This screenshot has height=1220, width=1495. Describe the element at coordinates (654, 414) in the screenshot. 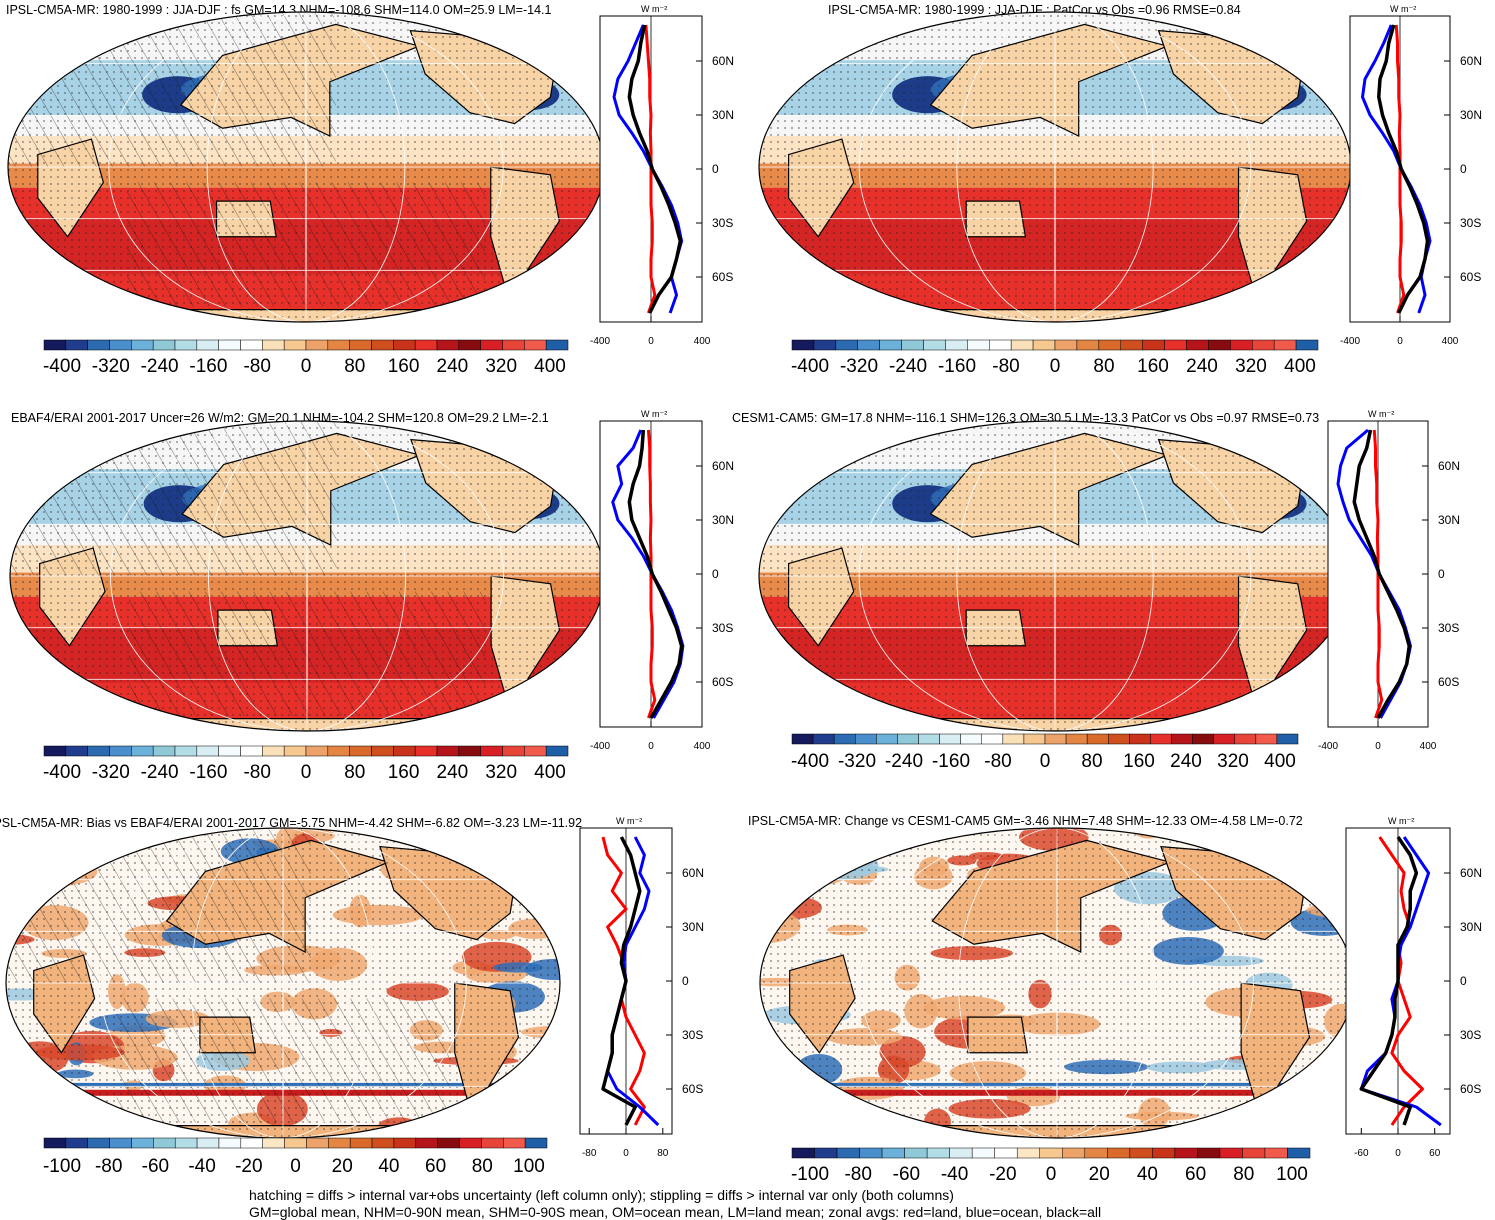

I see `unit-label: W m⁻²` at that location.